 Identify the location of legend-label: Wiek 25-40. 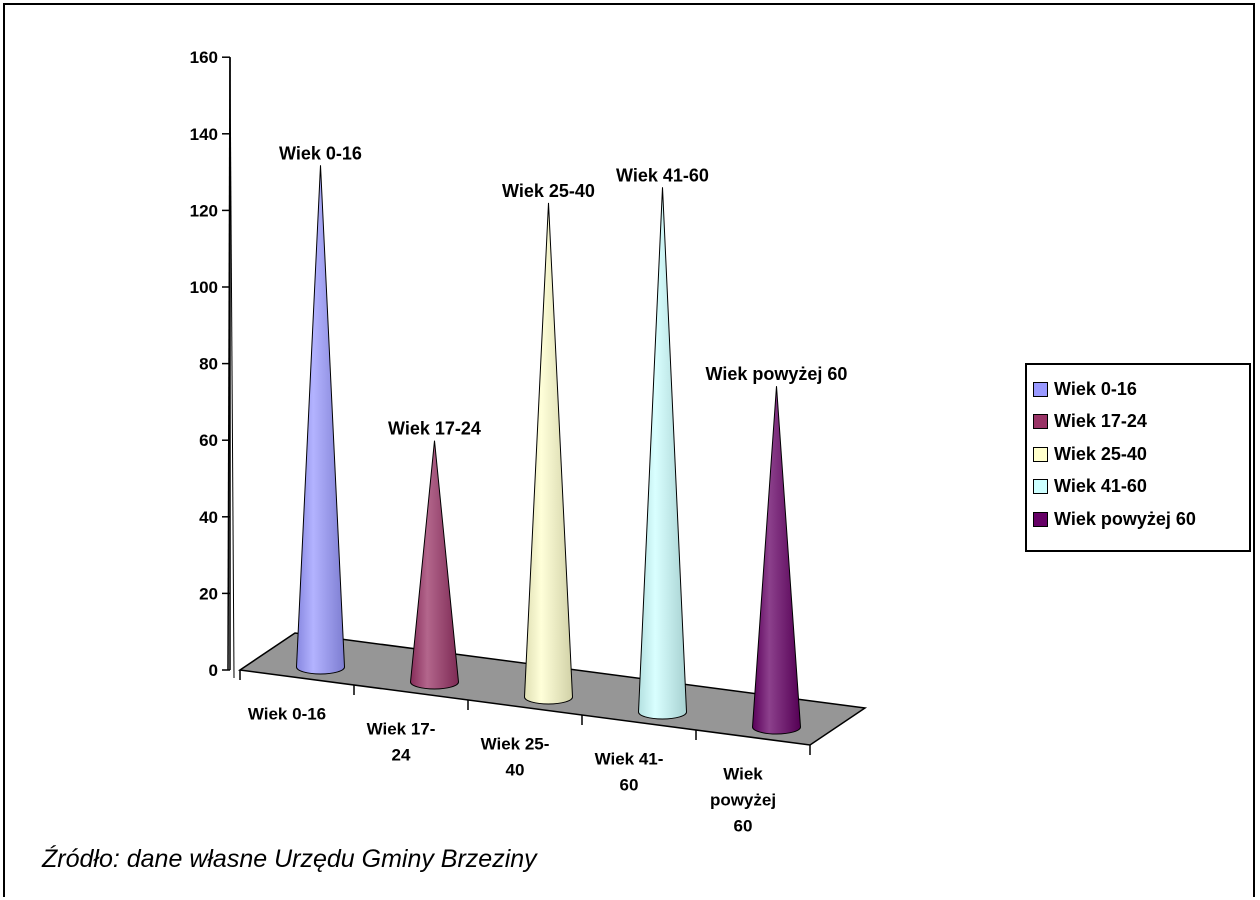
(1100, 453).